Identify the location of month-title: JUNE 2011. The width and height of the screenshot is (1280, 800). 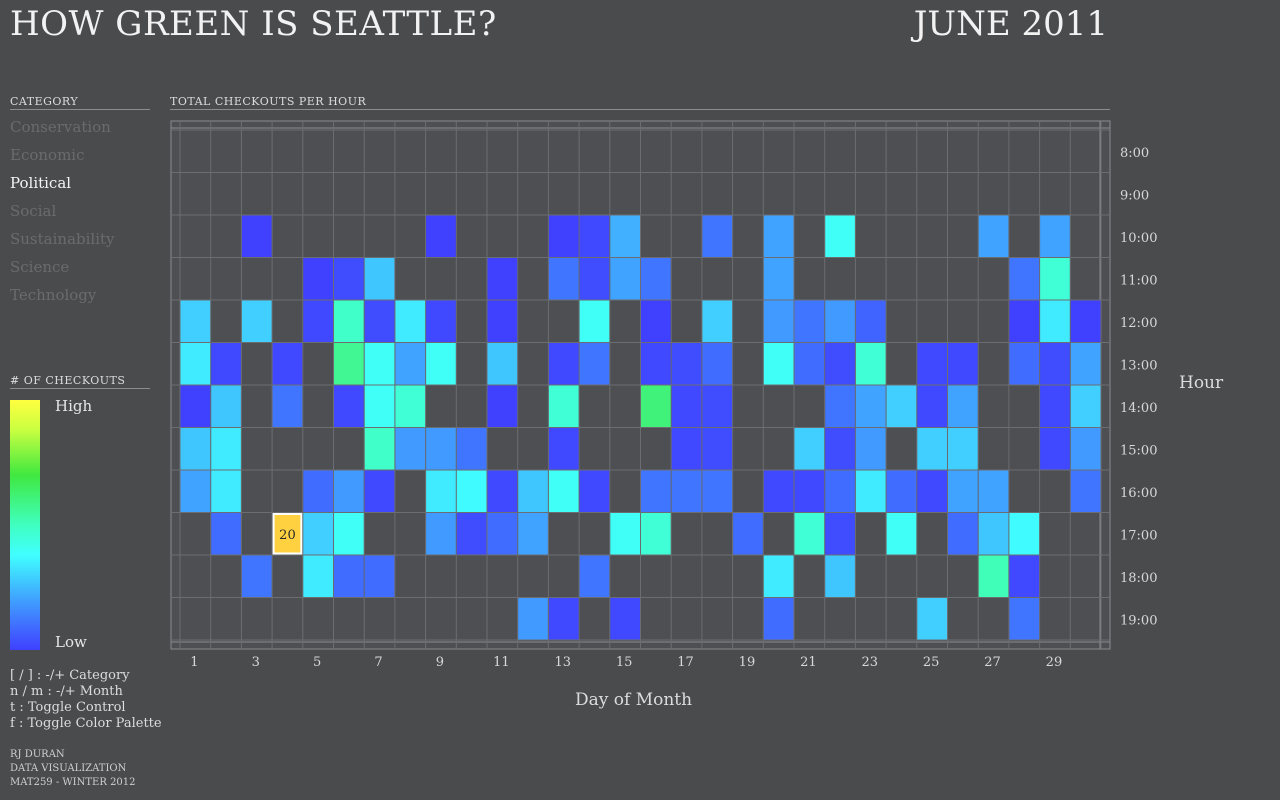
(1010, 24).